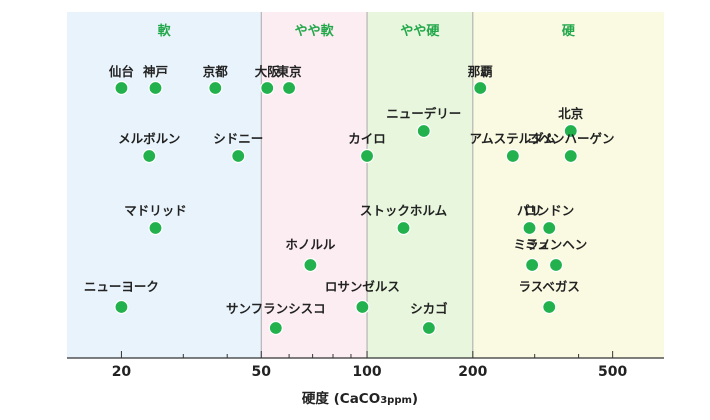 The width and height of the screenshot is (710, 420). I want to click on band-label-3: 硬, so click(569, 31).